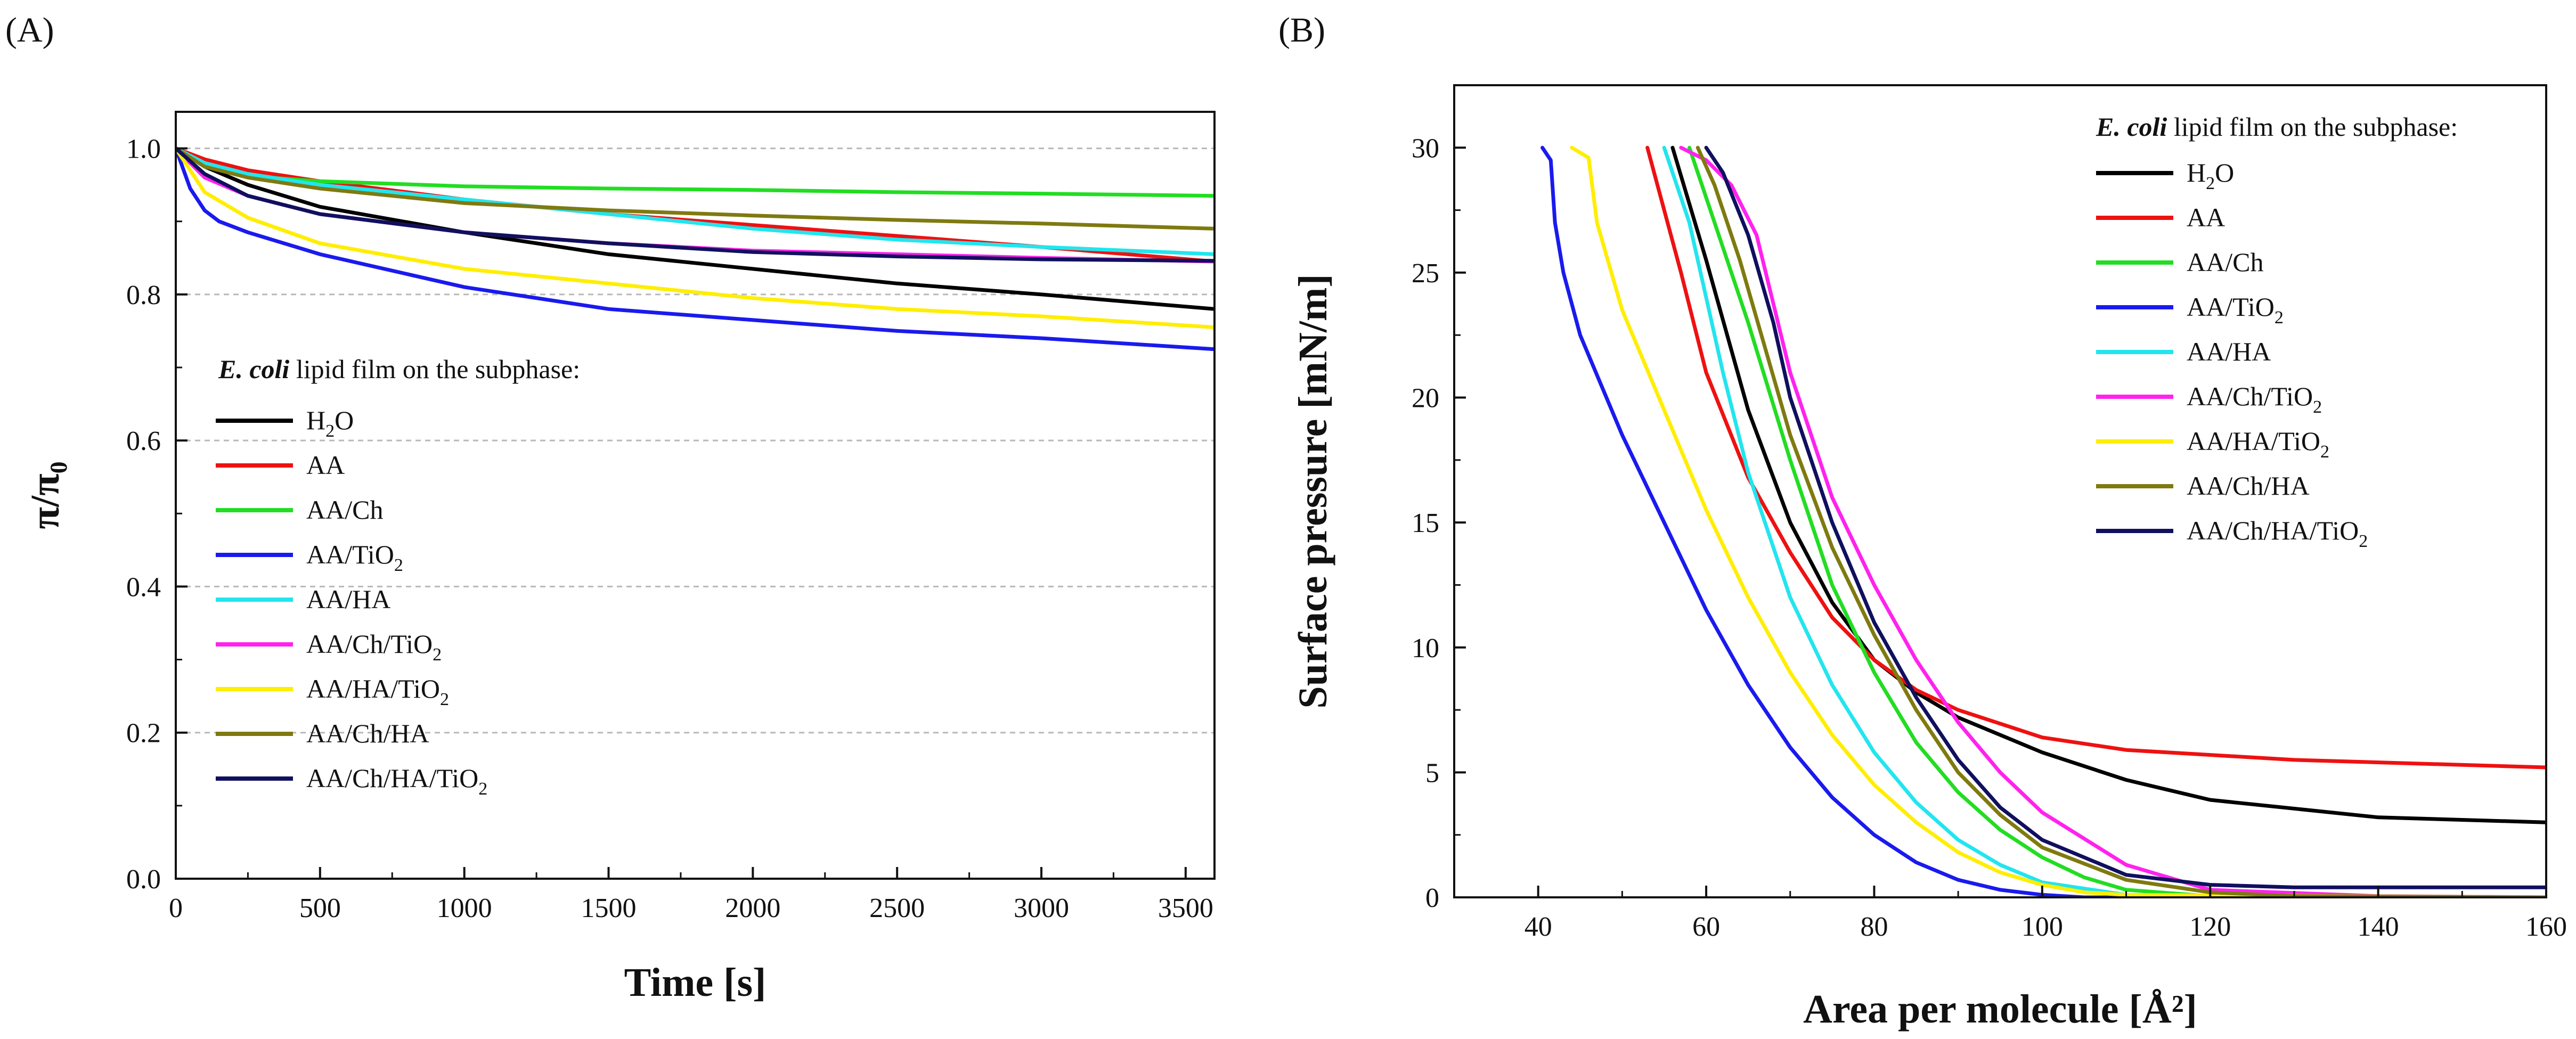 Image resolution: width=2576 pixels, height=1039 pixels. Describe the element at coordinates (1425, 523) in the screenshot. I see `y-tick-label: 15` at that location.